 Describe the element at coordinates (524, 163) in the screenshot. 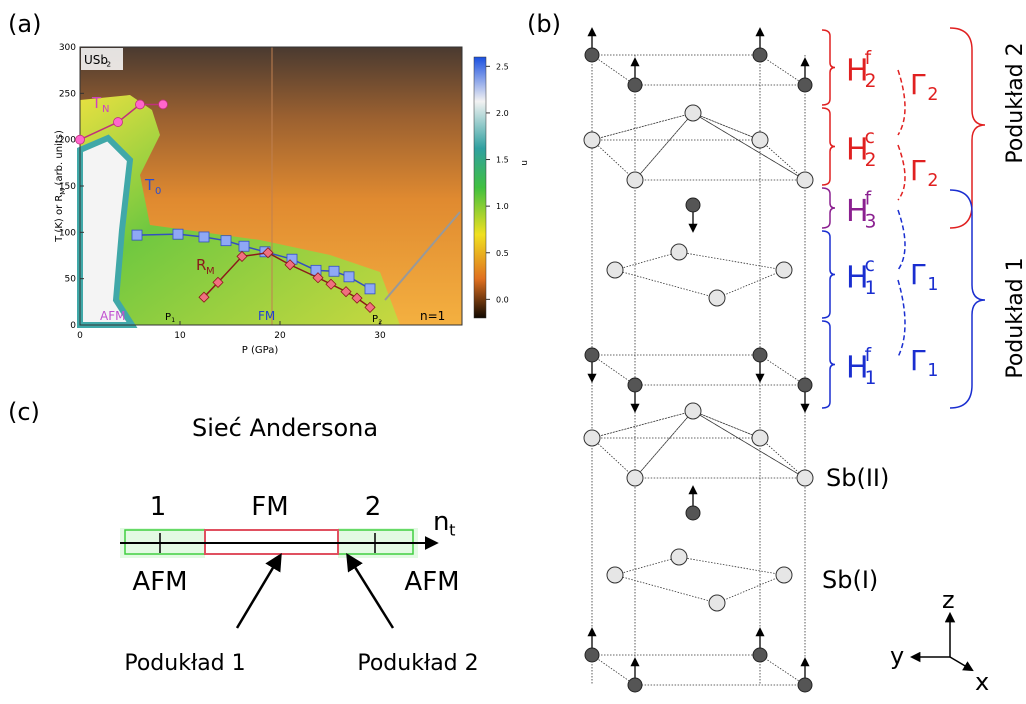

I see `colorbar-label: n` at that location.